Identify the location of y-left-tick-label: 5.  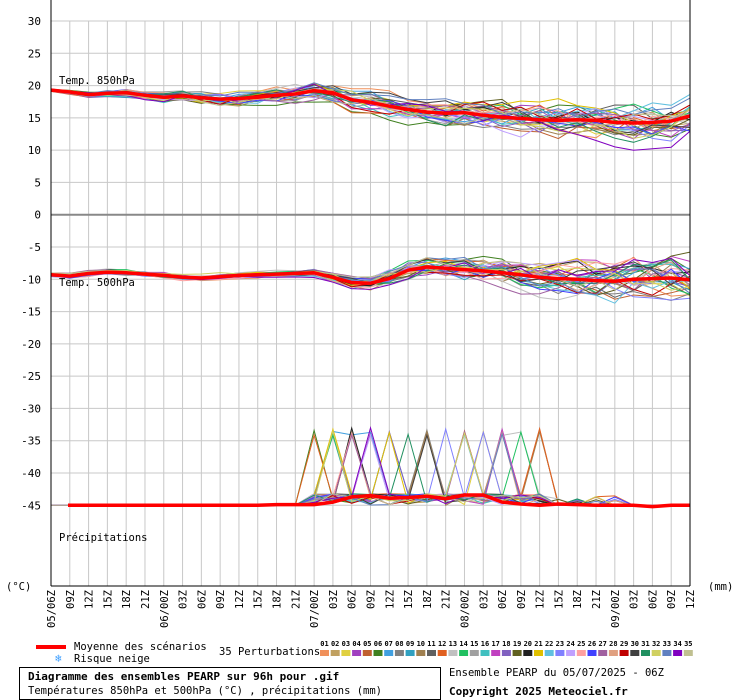
(37, 182).